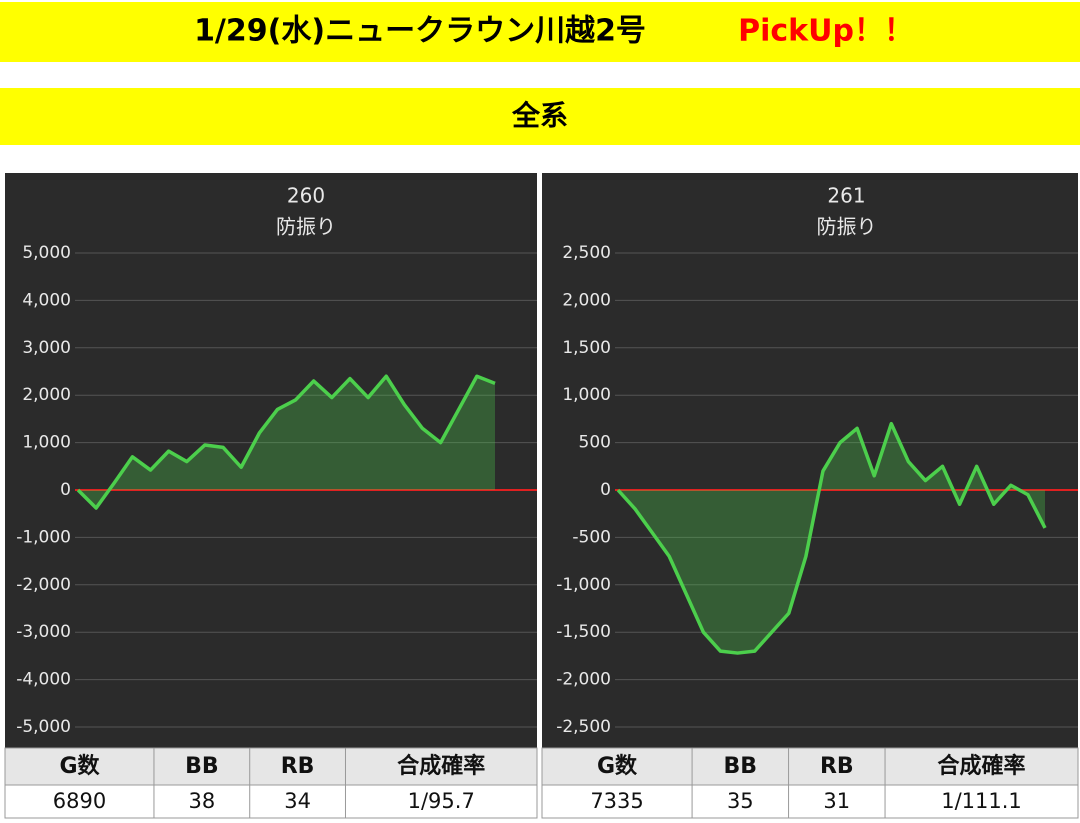 This screenshot has width=1080, height=823. What do you see at coordinates (583, 727) in the screenshot?
I see `y-tick-label: -2,500` at bounding box center [583, 727].